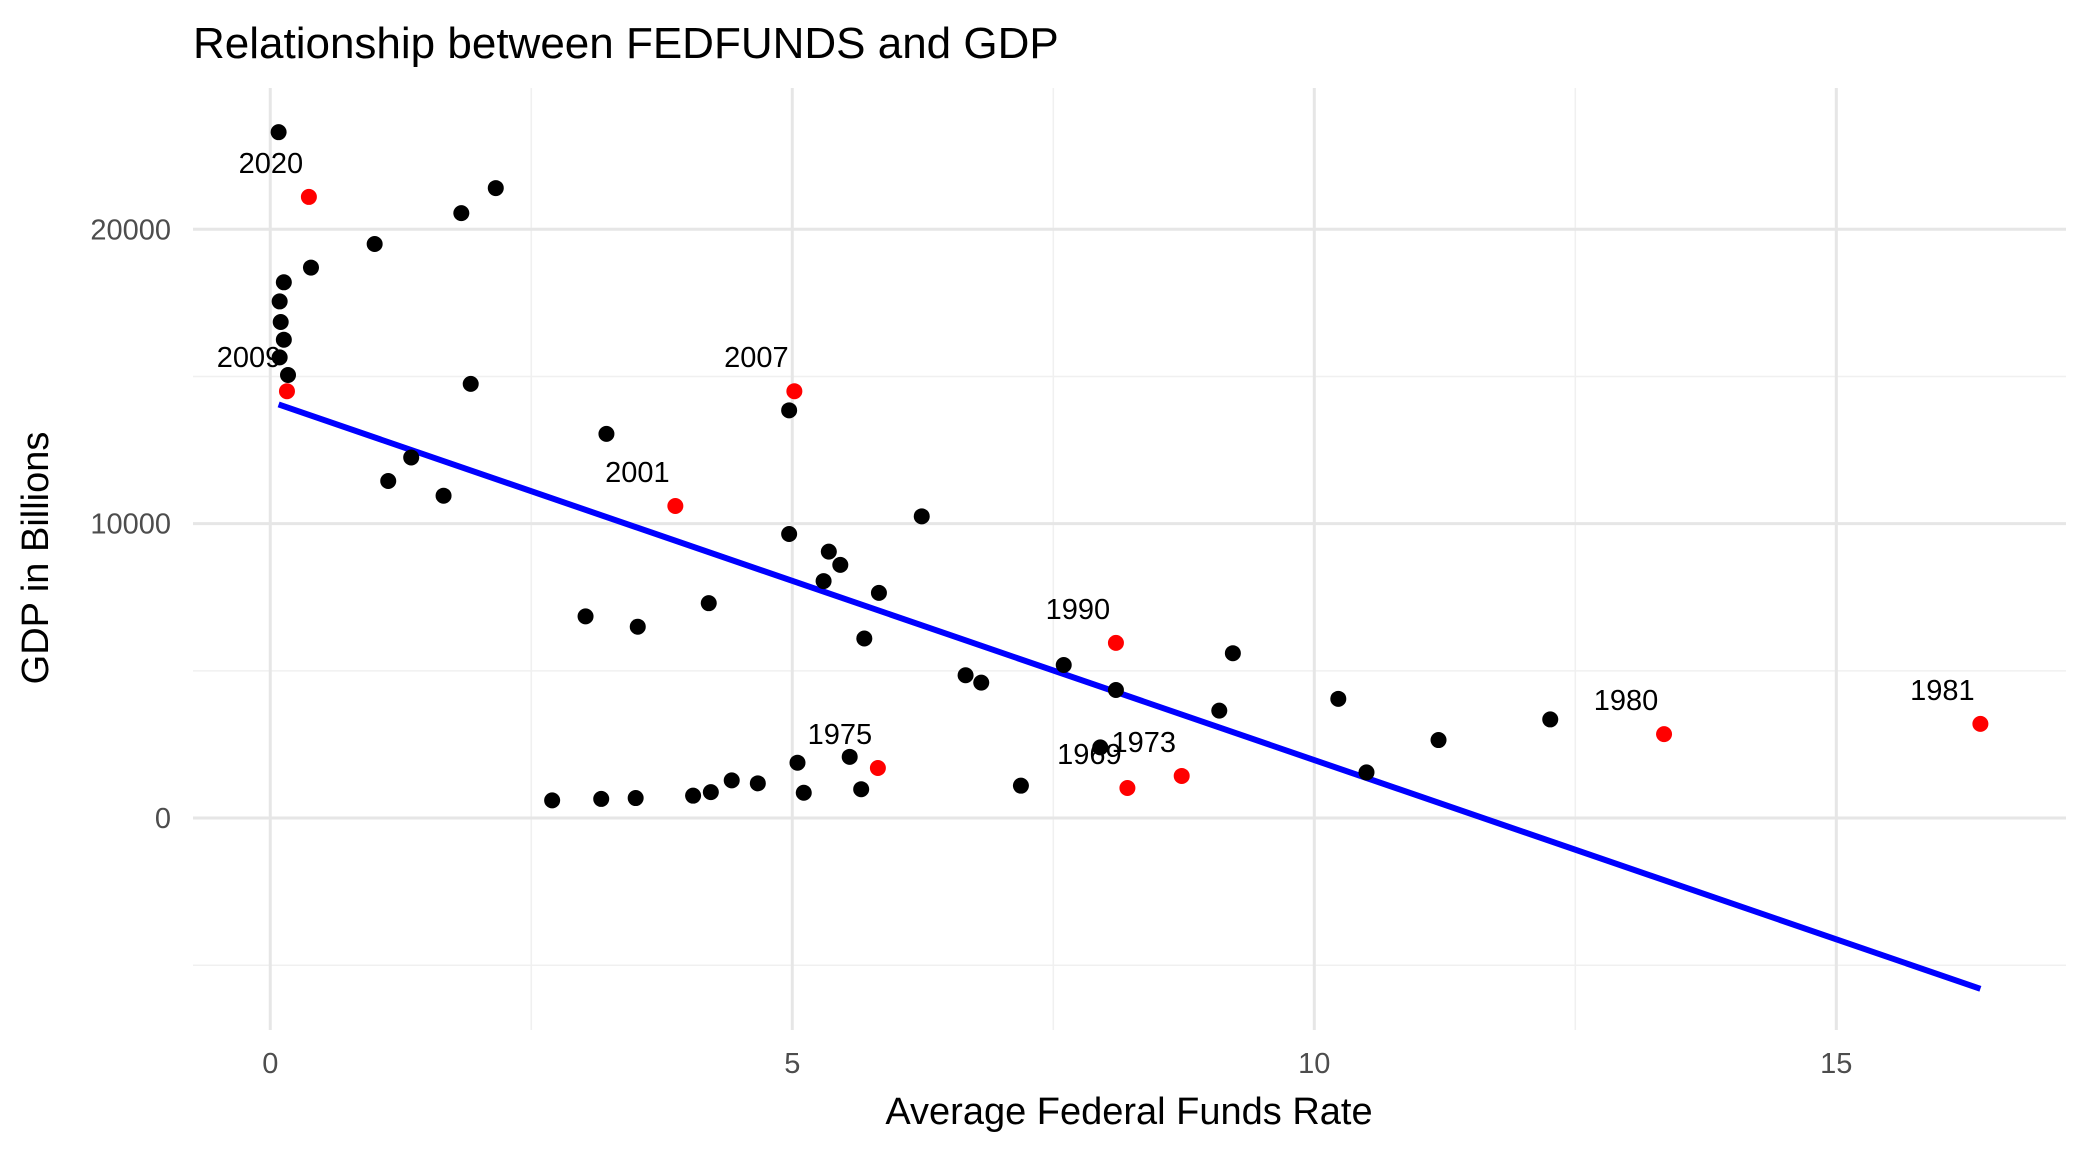 The width and height of the screenshot is (2088, 1152). What do you see at coordinates (1128, 1112) in the screenshot?
I see `x-axis-title: Average Federal Funds Rate` at bounding box center [1128, 1112].